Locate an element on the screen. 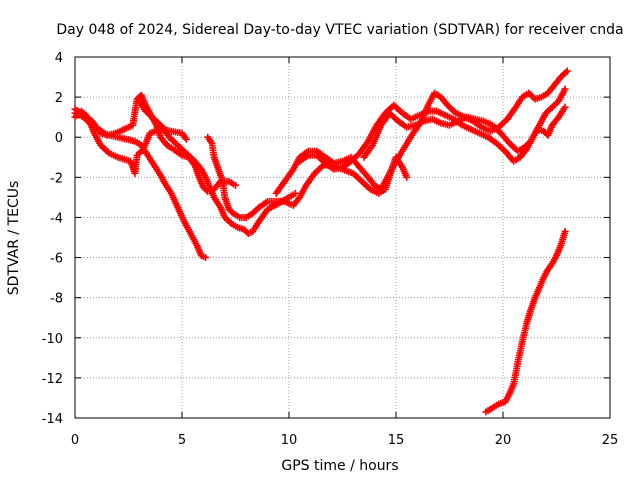 The height and width of the screenshot is (480, 640). x-tick-label: 20 is located at coordinates (503, 440).